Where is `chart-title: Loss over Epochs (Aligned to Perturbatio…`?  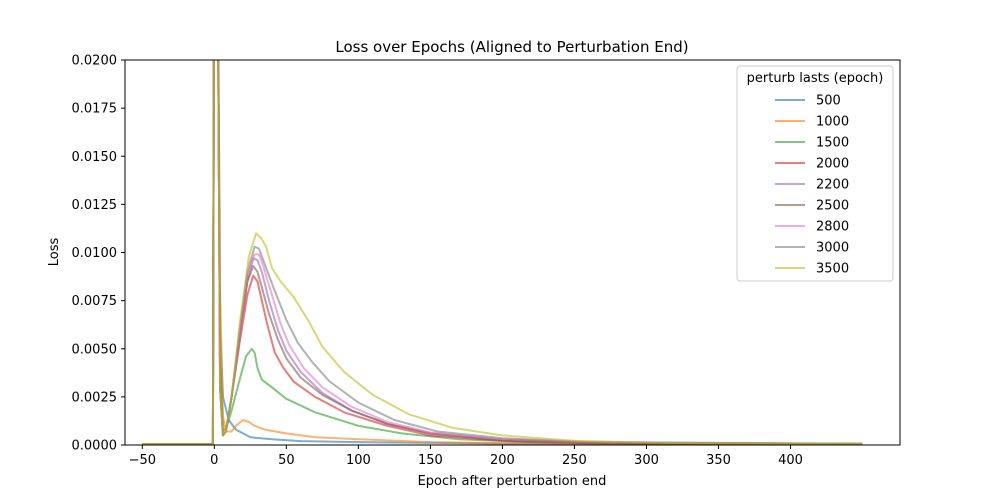
chart-title: Loss over Epochs (Aligned to Perturbatio… is located at coordinates (511, 47).